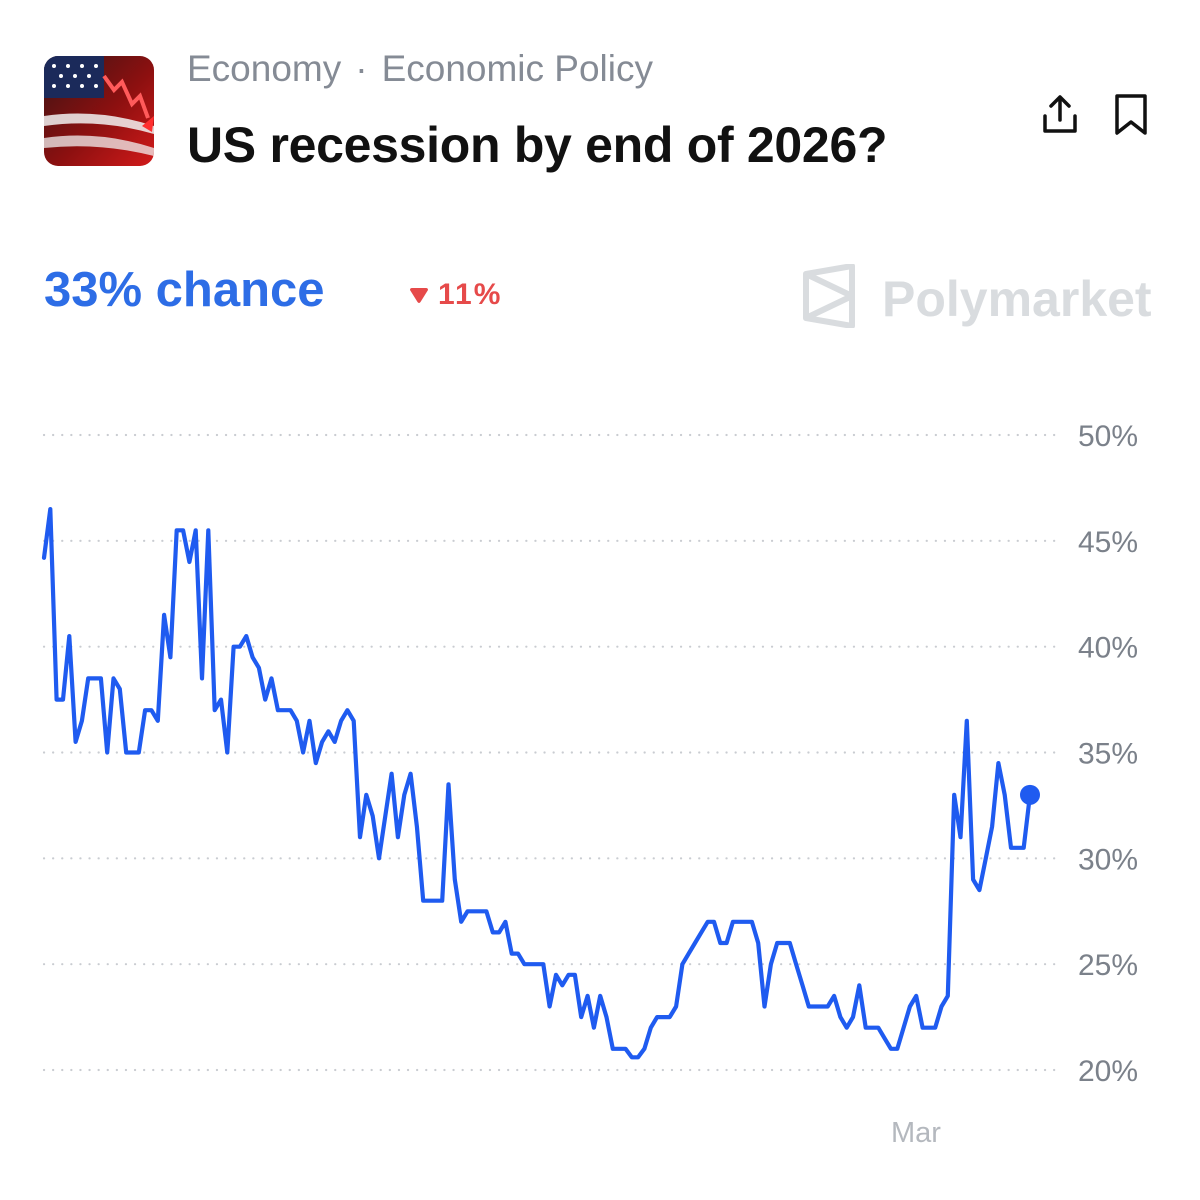 The image size is (1200, 1200). I want to click on market-title: US recession by end of 2026?, so click(537, 145).